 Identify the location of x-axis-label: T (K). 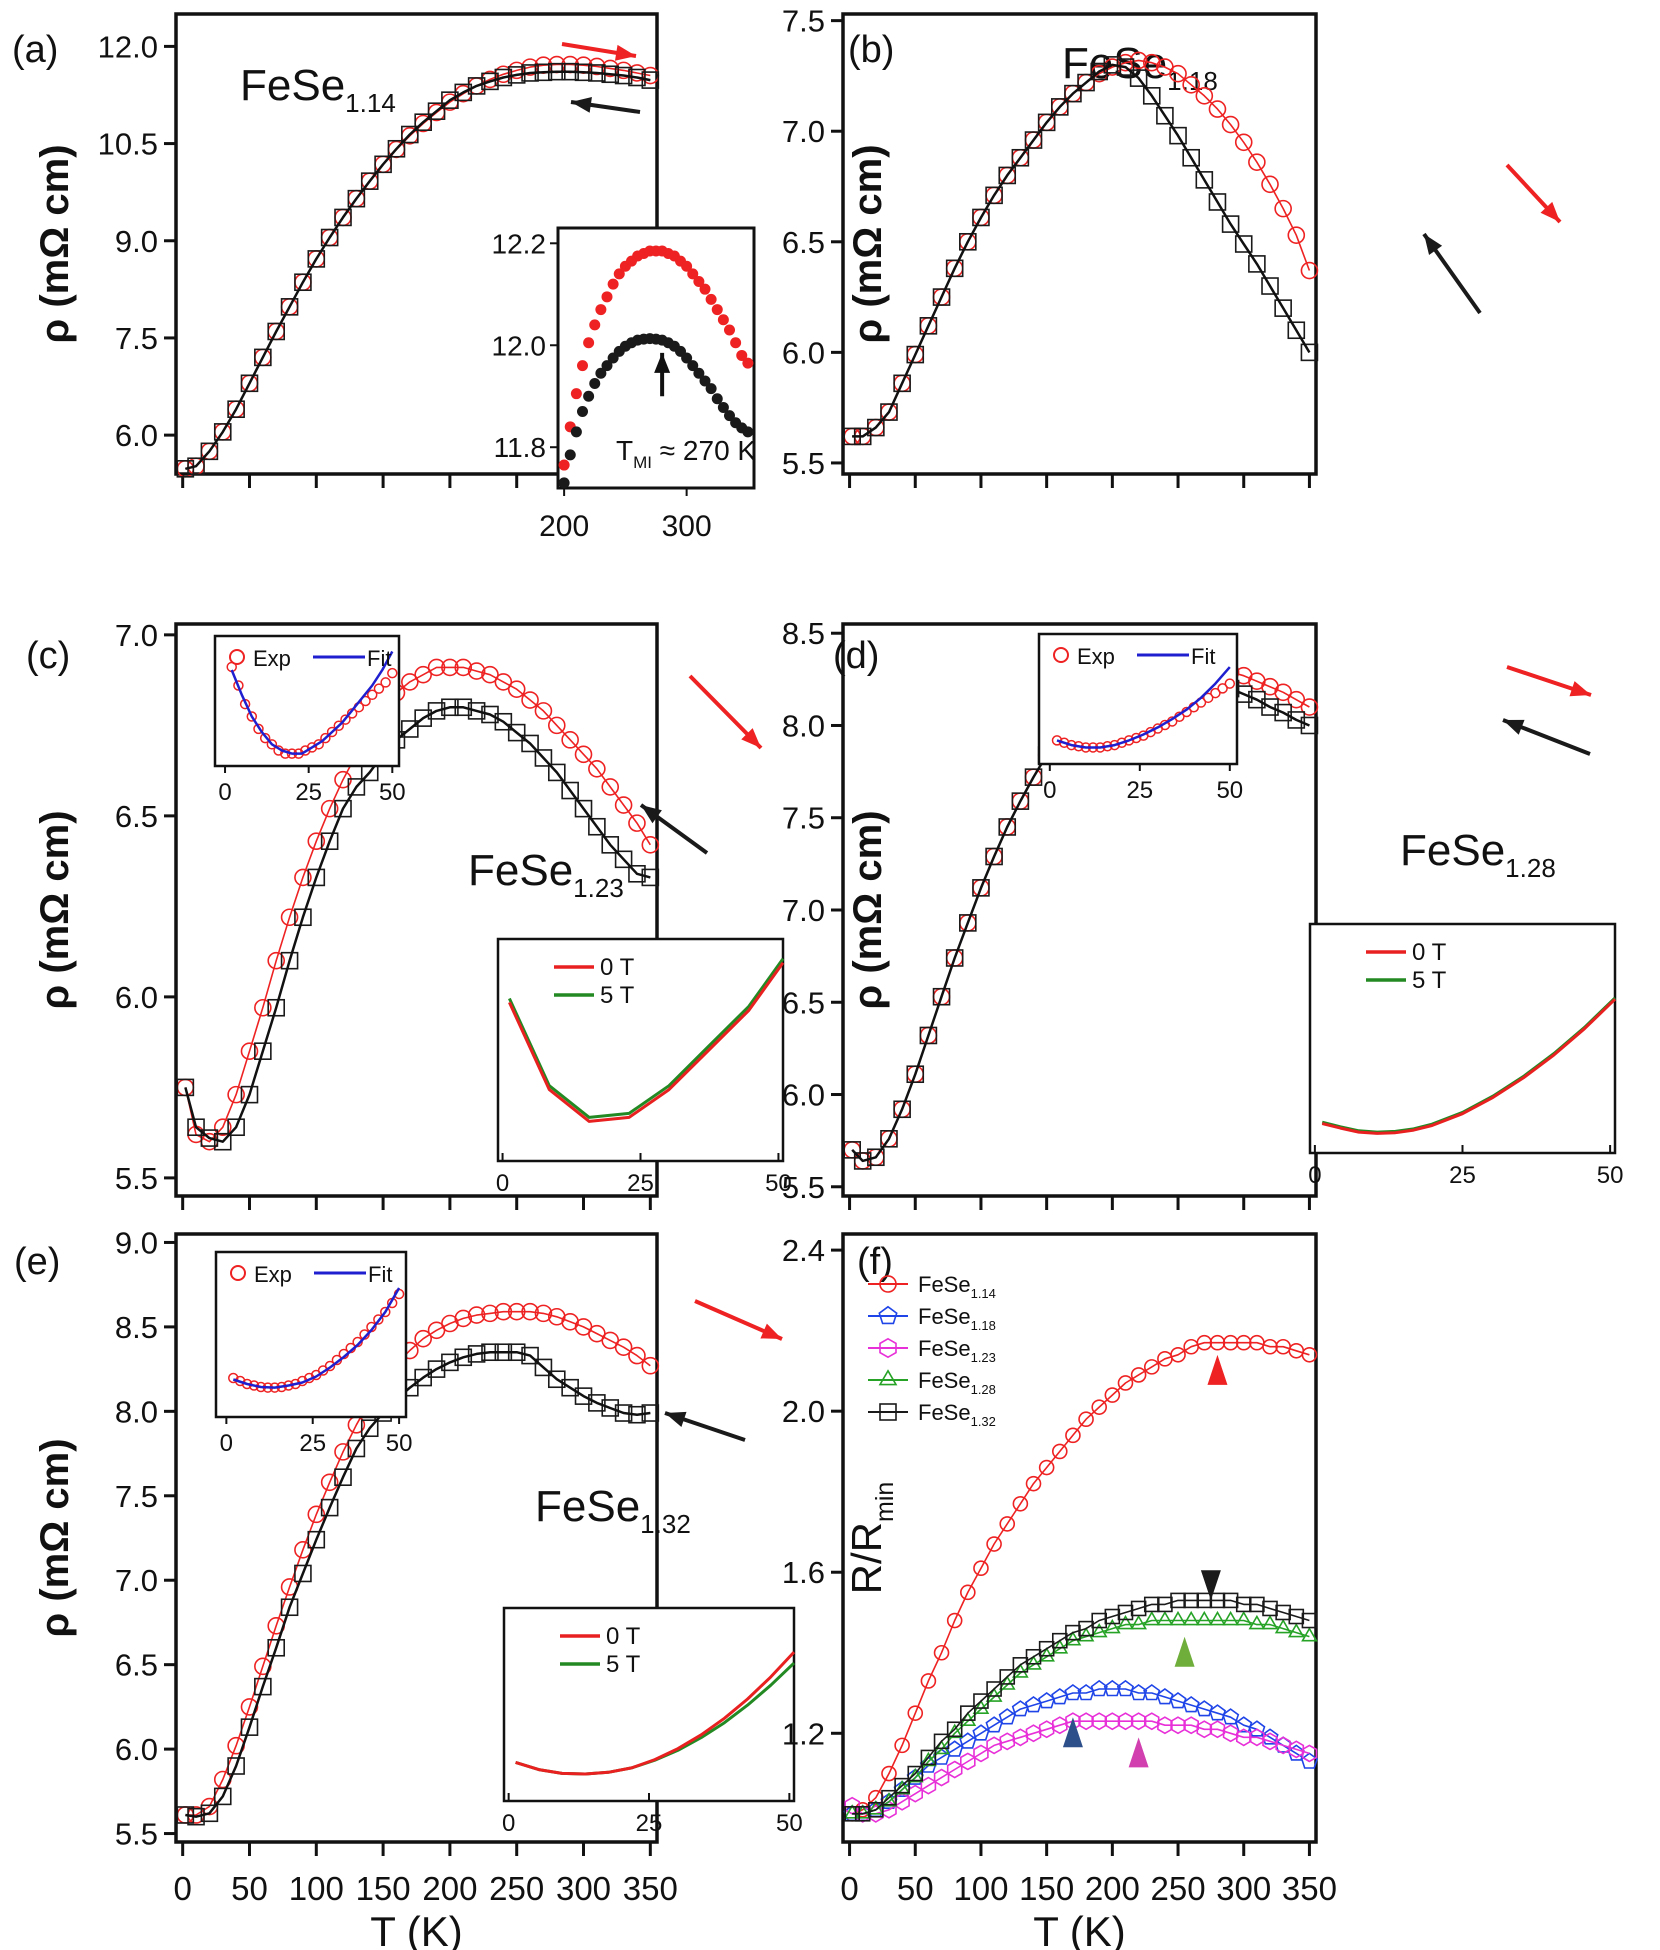
(1079, 1929).